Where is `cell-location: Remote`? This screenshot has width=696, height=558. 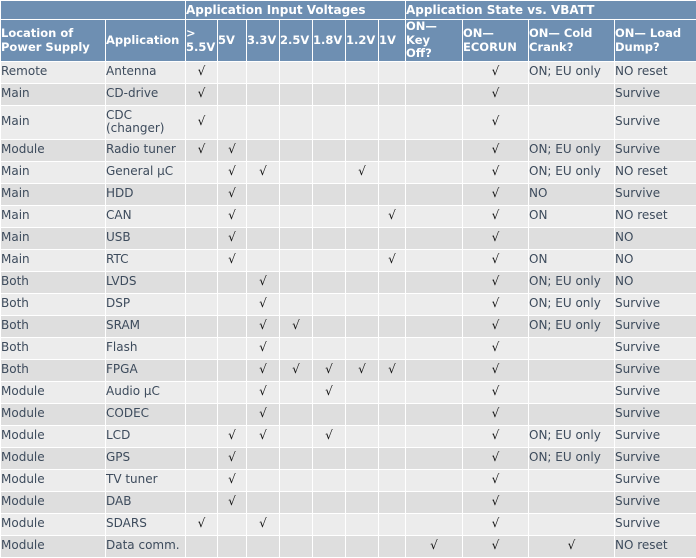
cell-location: Remote is located at coordinates (53, 72).